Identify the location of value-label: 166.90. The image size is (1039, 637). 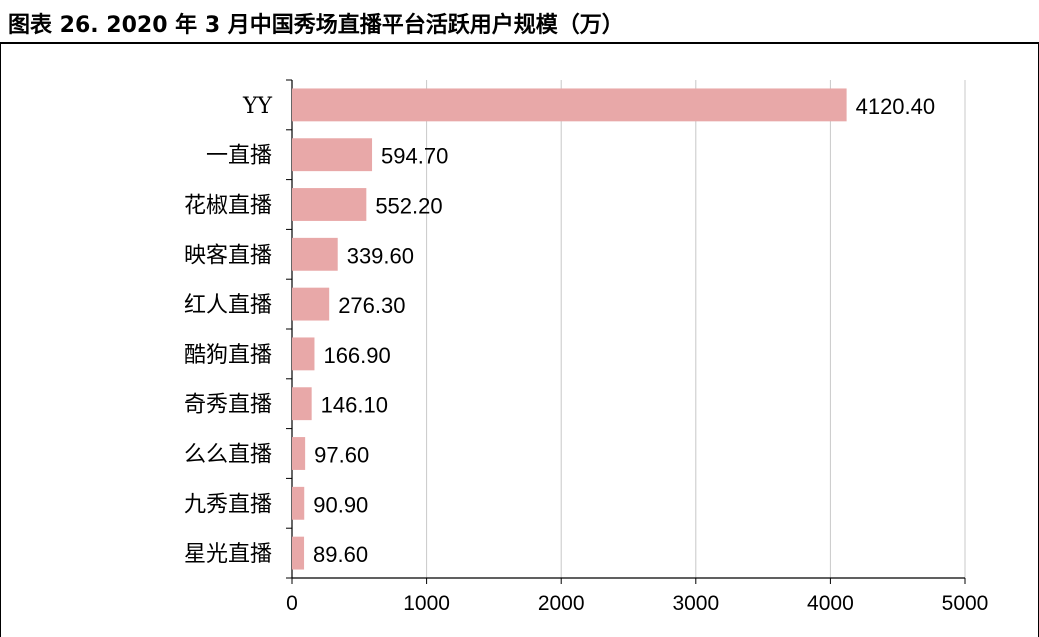
(356, 355).